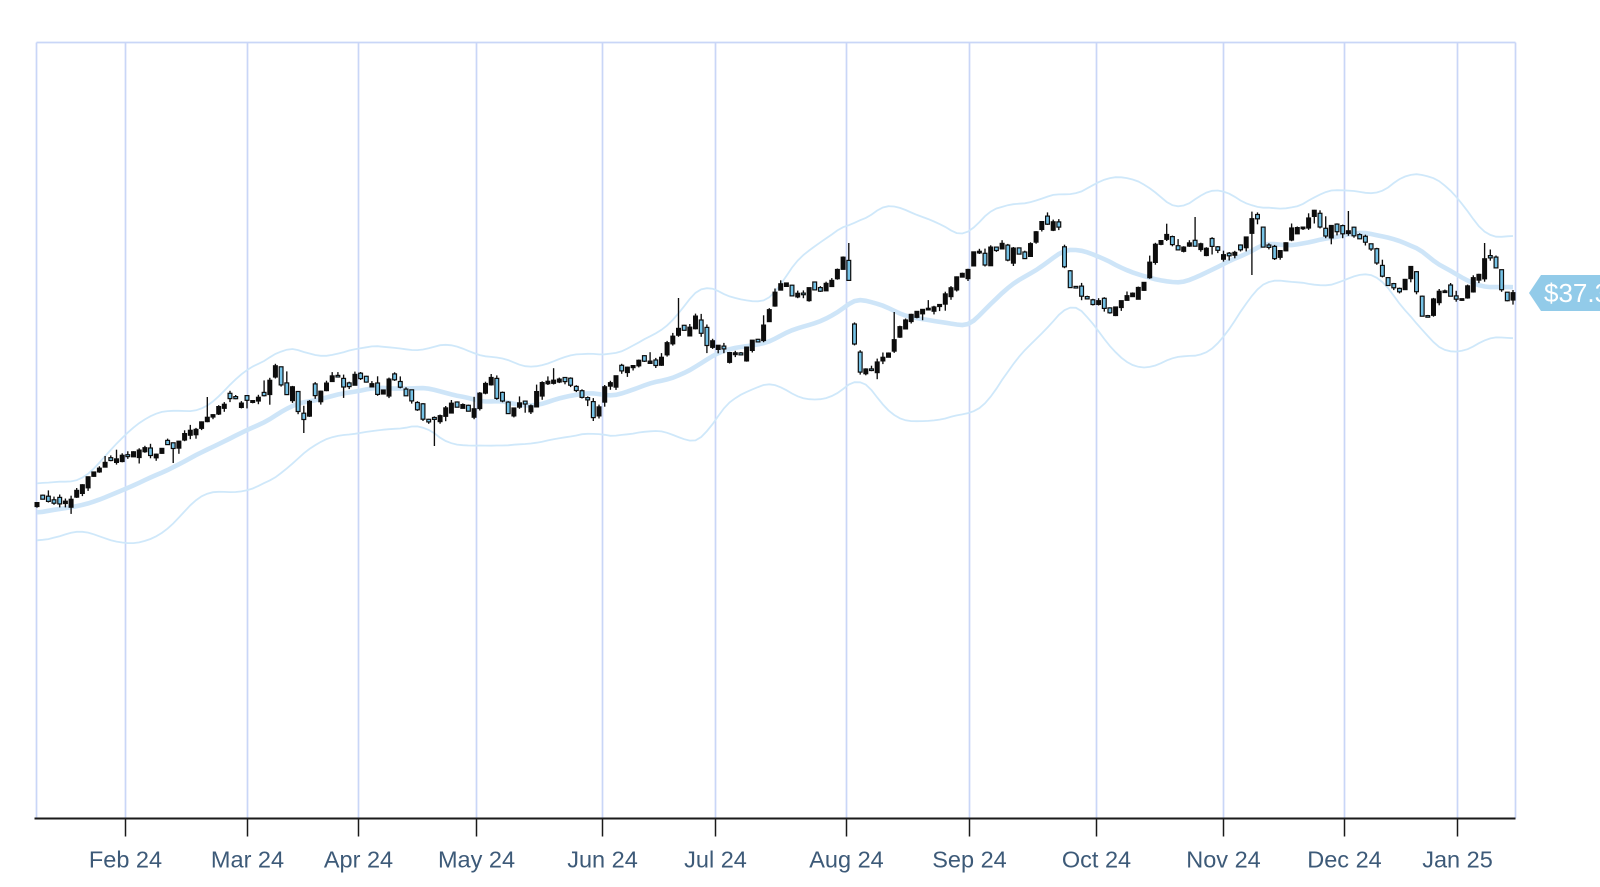  What do you see at coordinates (125, 860) in the screenshot?
I see `svg-text: Feb 24` at bounding box center [125, 860].